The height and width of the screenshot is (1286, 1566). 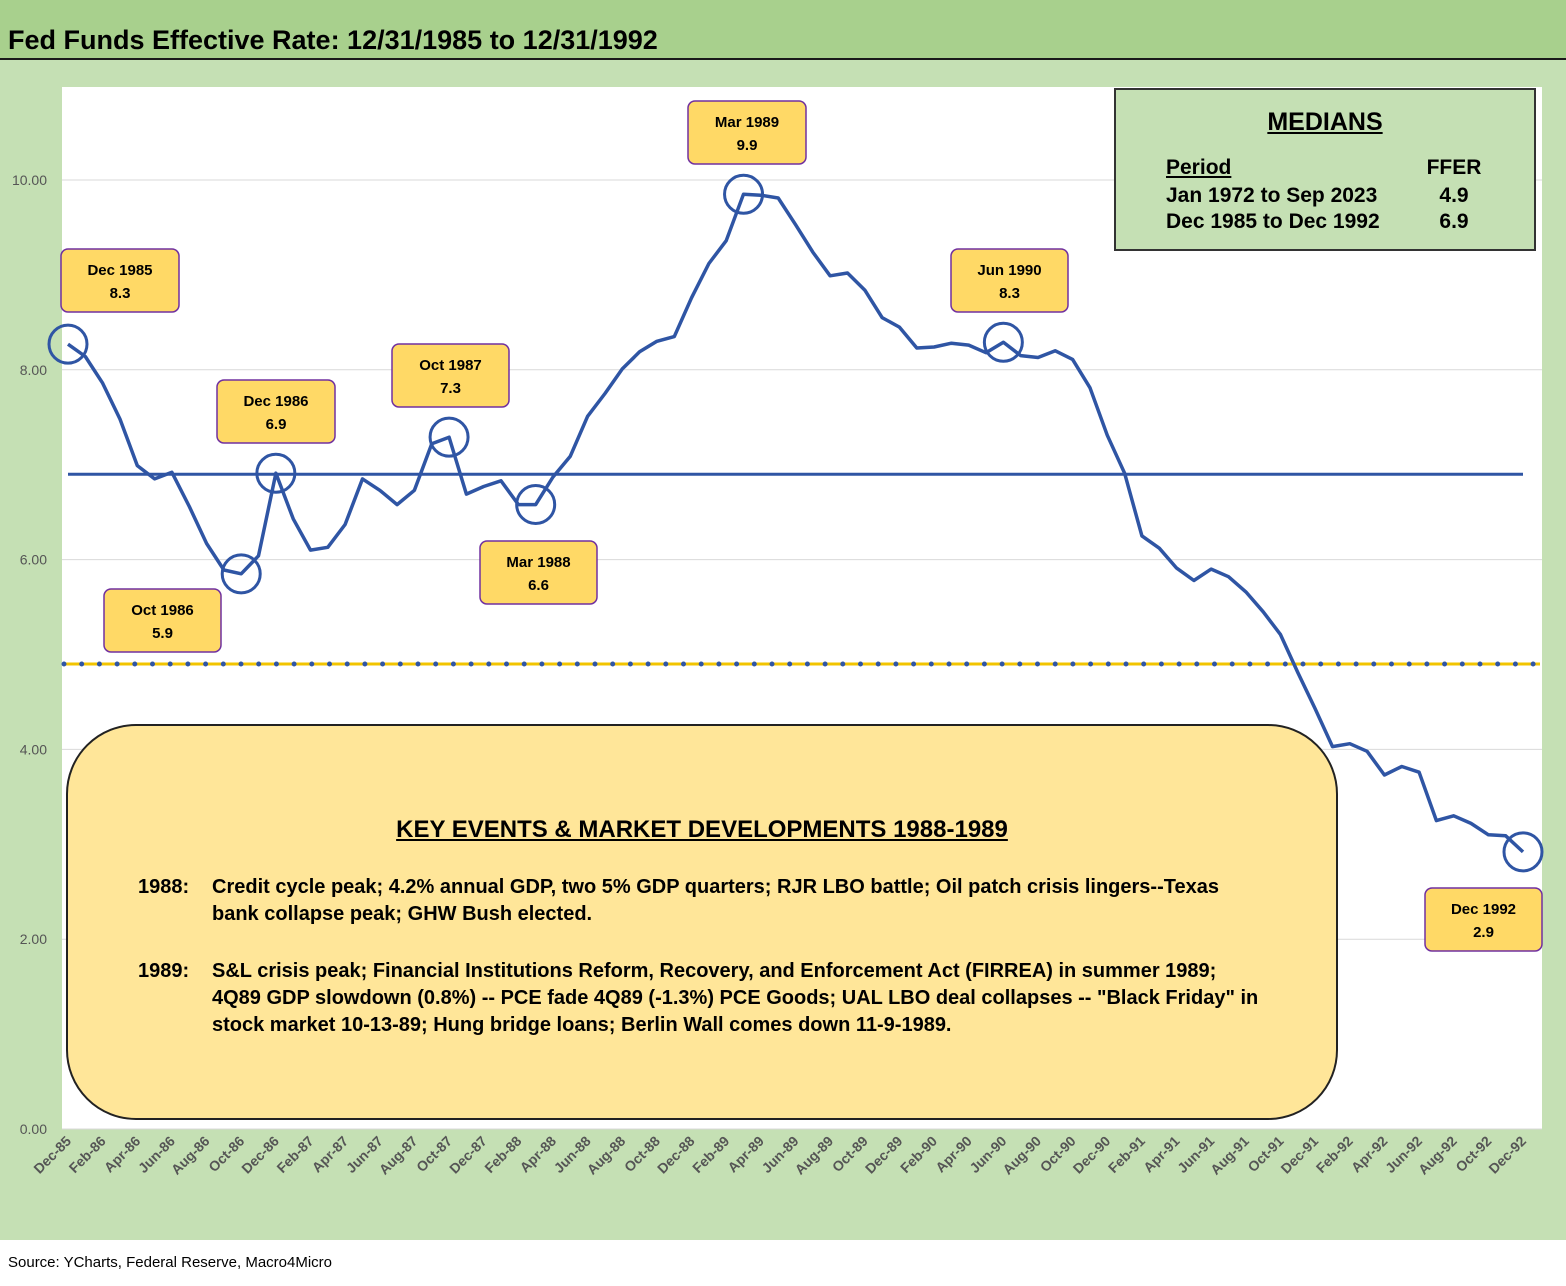 I want to click on y-tick-label: 0.00, so click(x=33, y=1129).